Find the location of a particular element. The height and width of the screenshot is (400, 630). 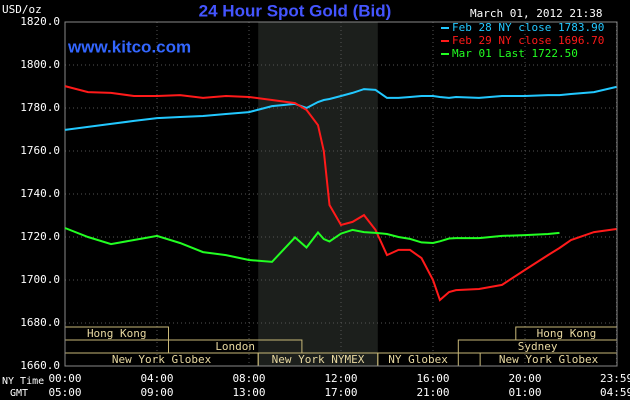

x-tick-label: 00:00 is located at coordinates (64, 378).